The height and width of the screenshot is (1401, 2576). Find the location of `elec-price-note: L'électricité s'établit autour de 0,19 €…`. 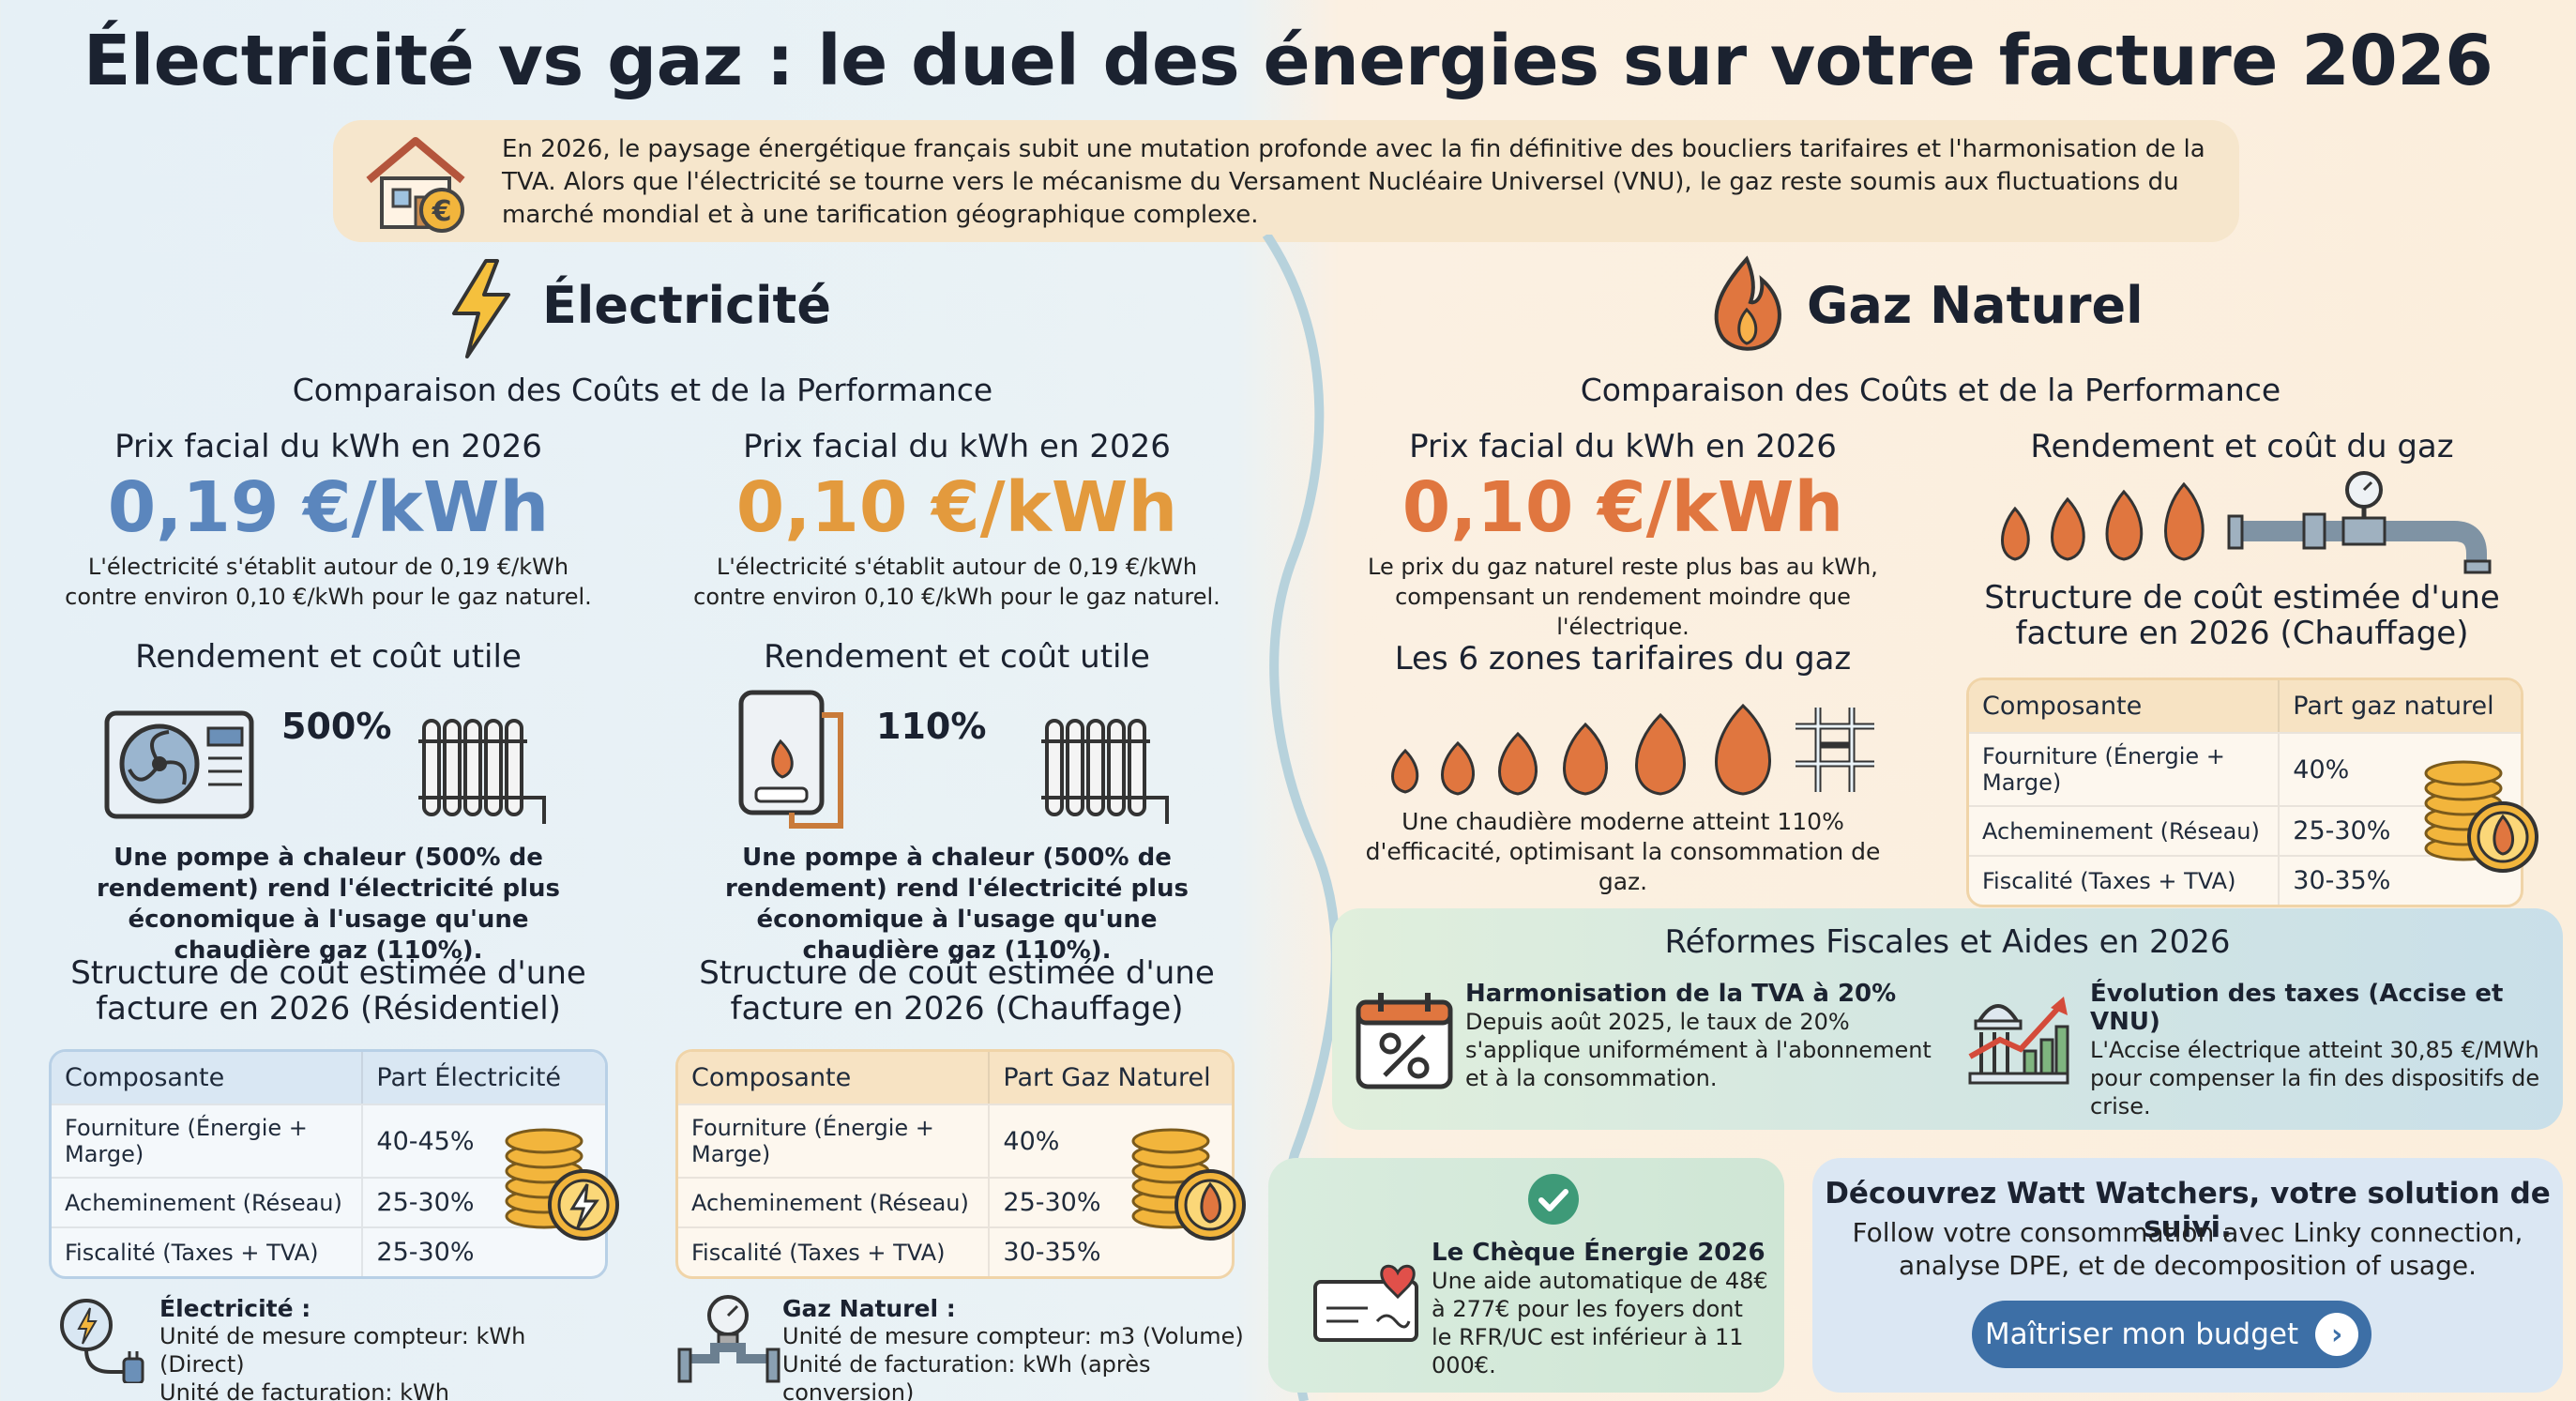

elec-price-note: L'électricité s'établit autour de 0,19 €… is located at coordinates (328, 582).